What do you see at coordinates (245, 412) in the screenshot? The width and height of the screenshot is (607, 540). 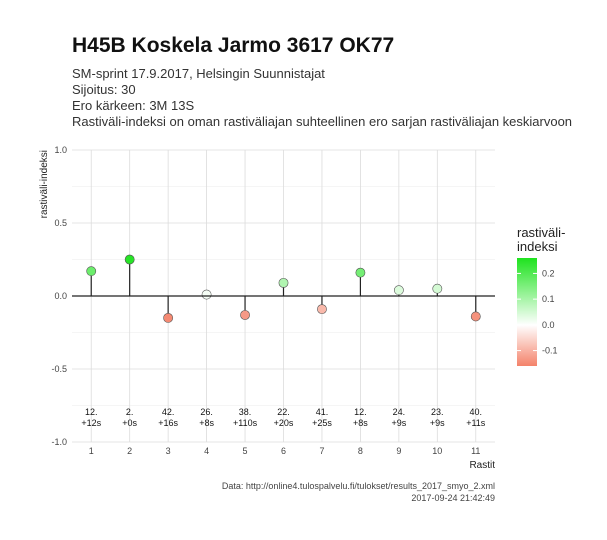 I see `point-label-rank: 38.` at bounding box center [245, 412].